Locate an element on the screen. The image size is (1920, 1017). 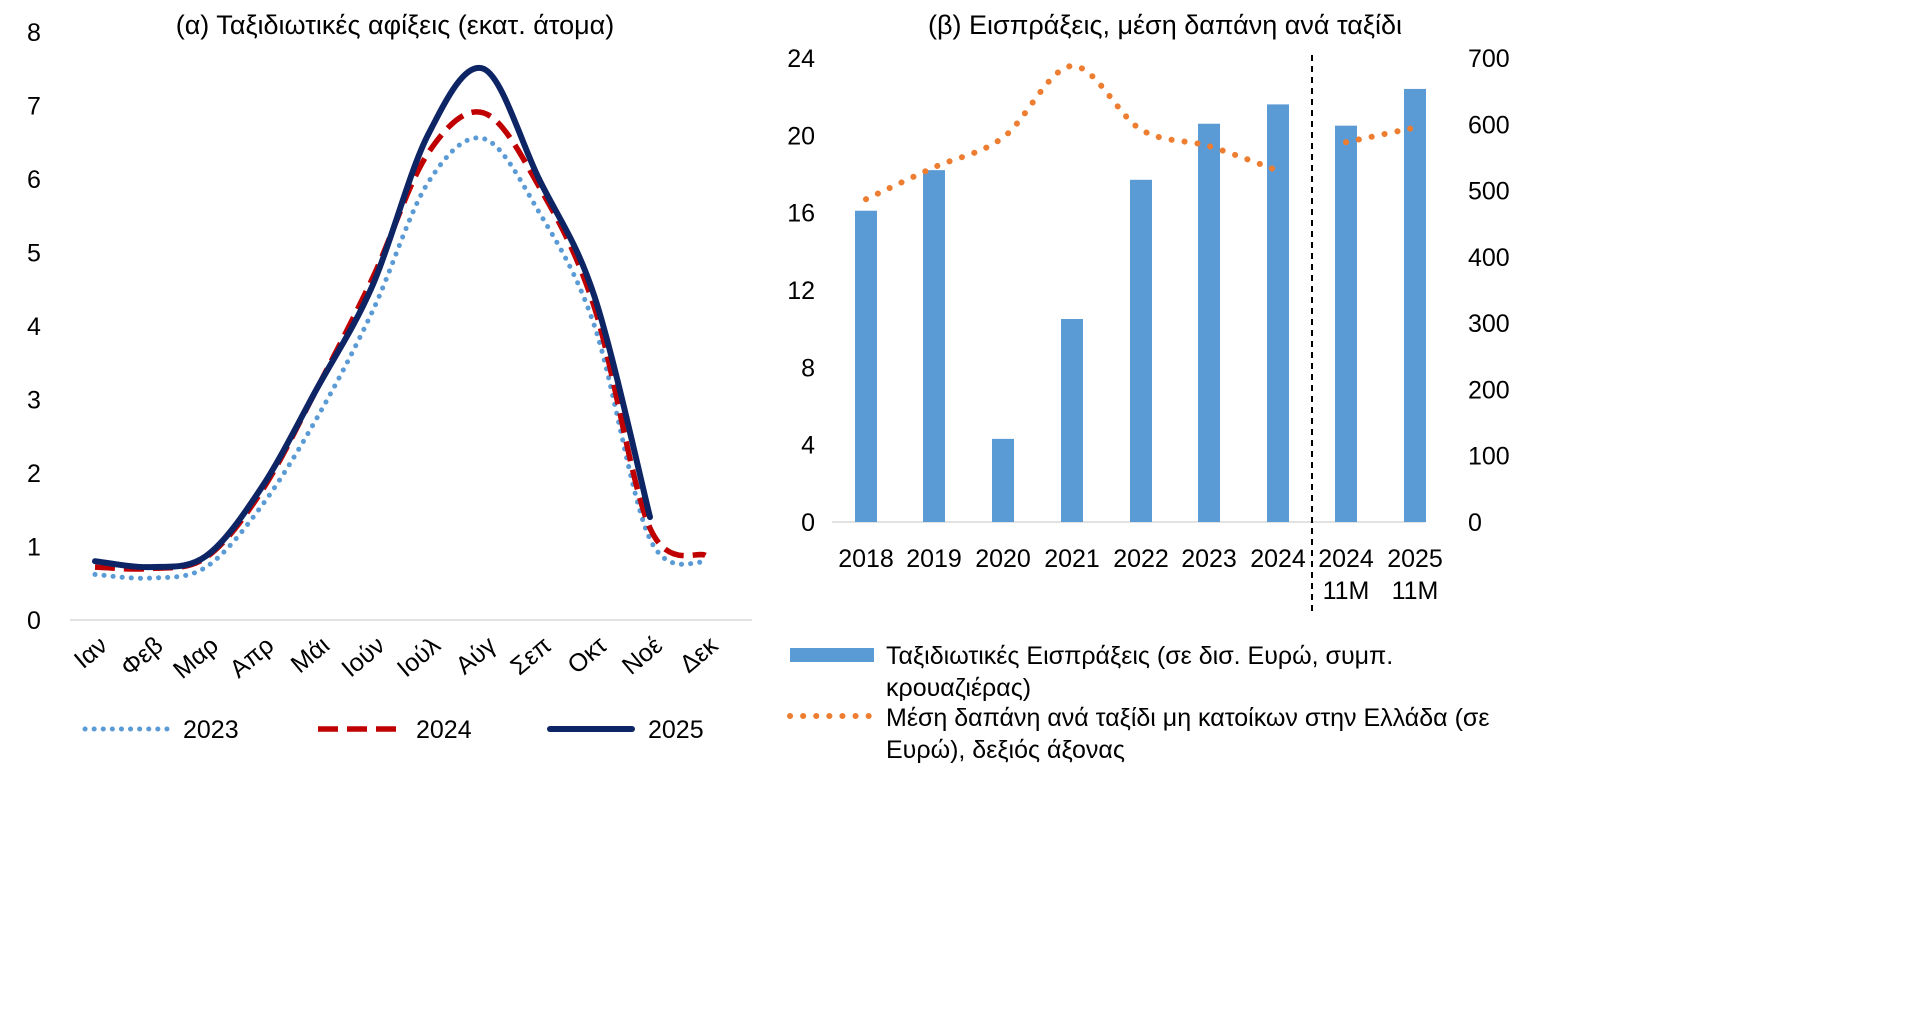
chart-a-y-tick: 7 is located at coordinates (34, 107).